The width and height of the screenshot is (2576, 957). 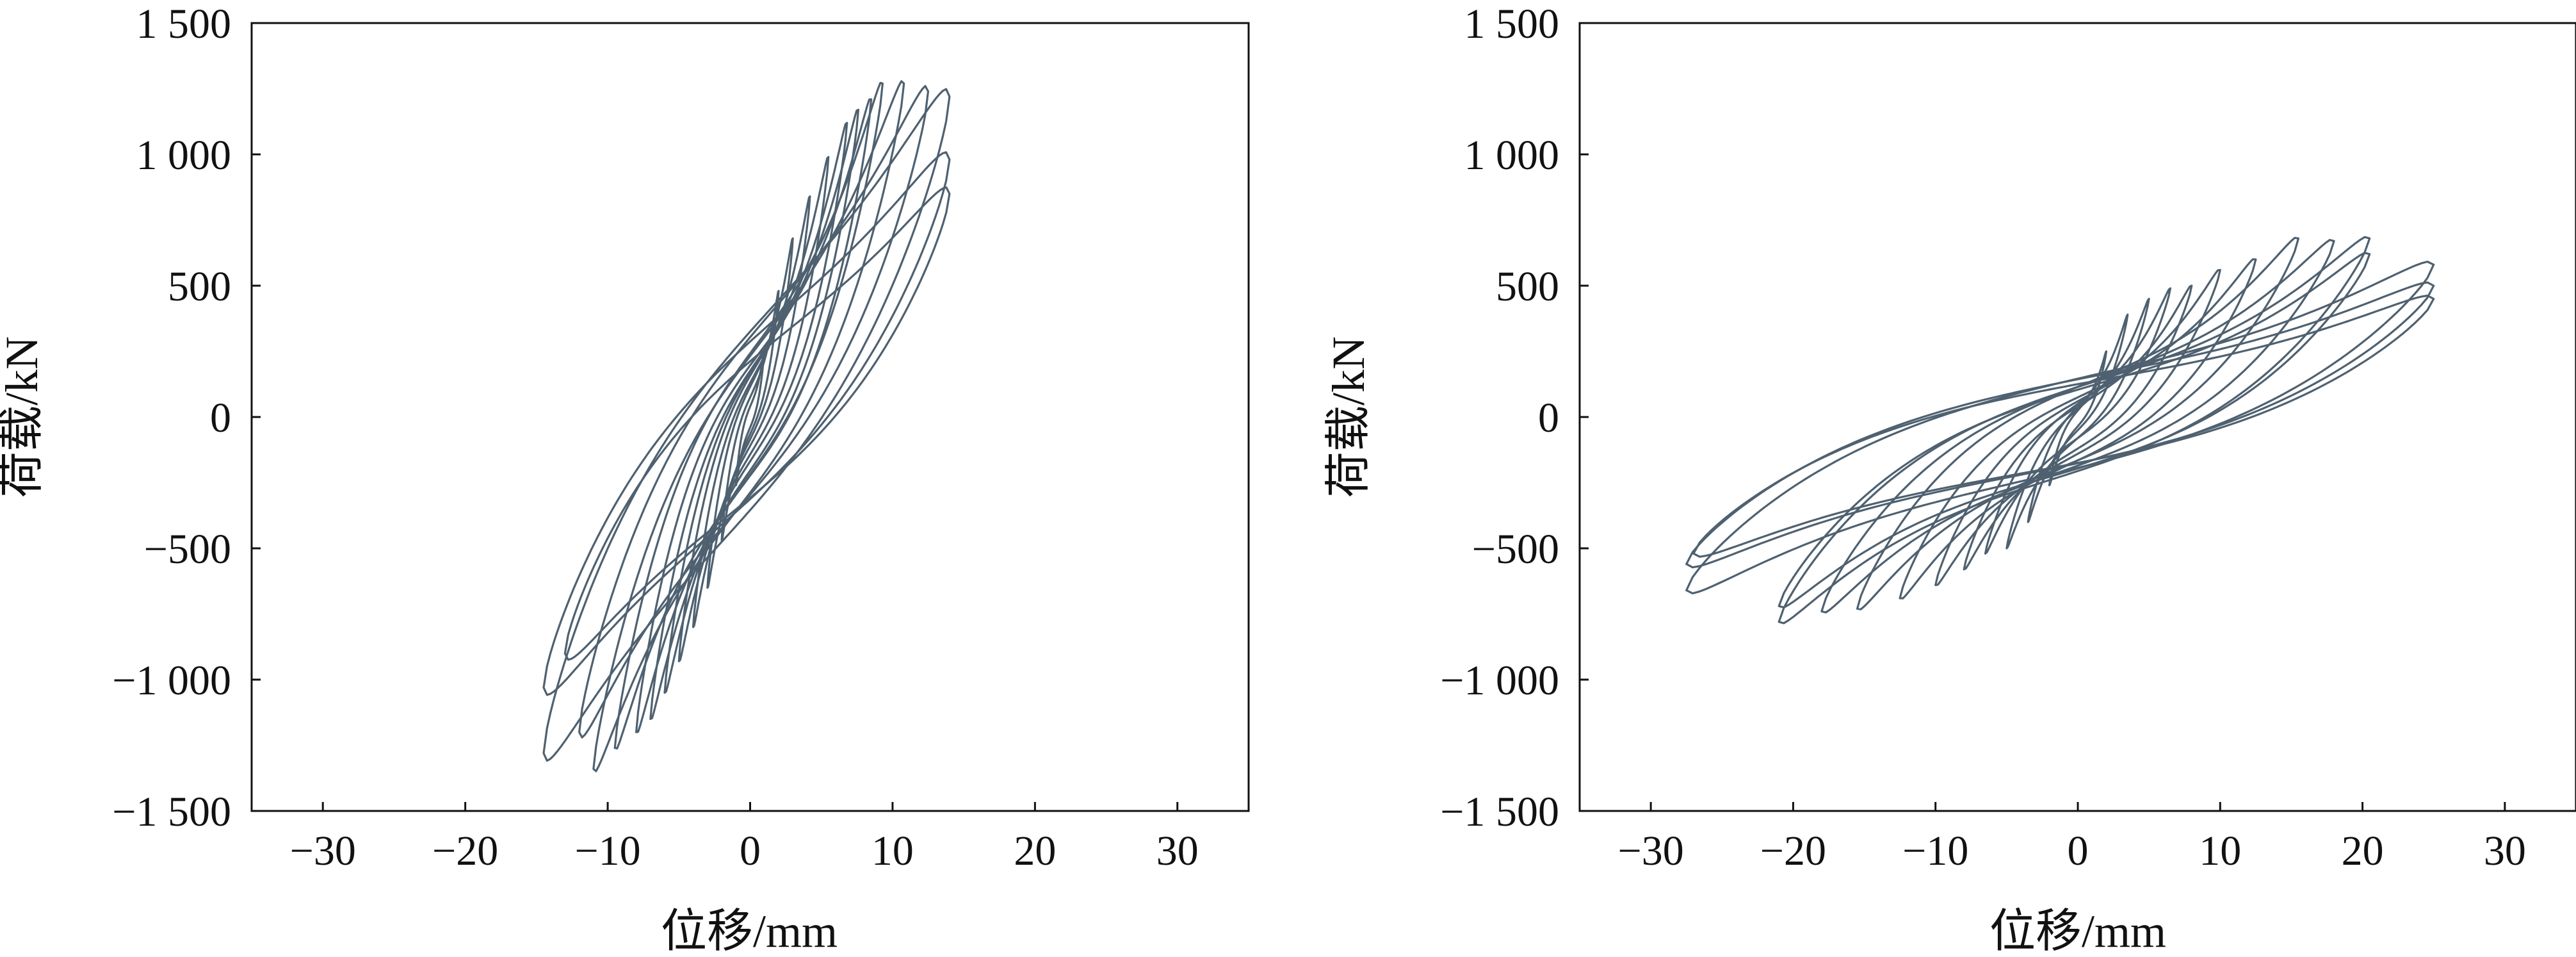 I want to click on left-x-axis-label: 位移/mm, so click(x=749, y=931).